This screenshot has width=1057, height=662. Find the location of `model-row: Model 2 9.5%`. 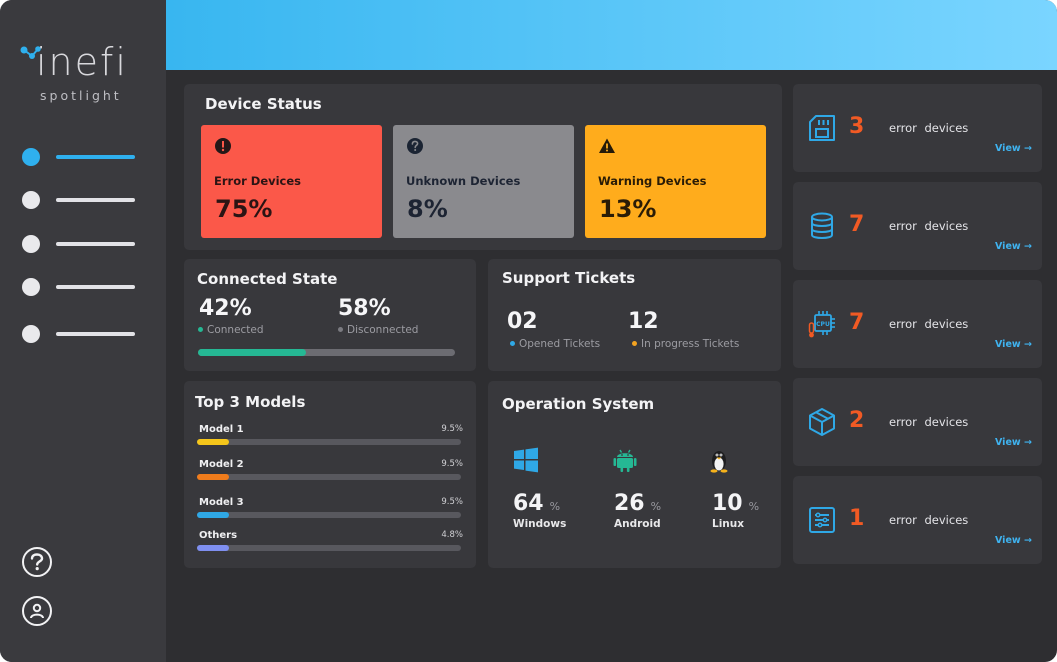

model-row: Model 2 9.5% is located at coordinates (330, 474).